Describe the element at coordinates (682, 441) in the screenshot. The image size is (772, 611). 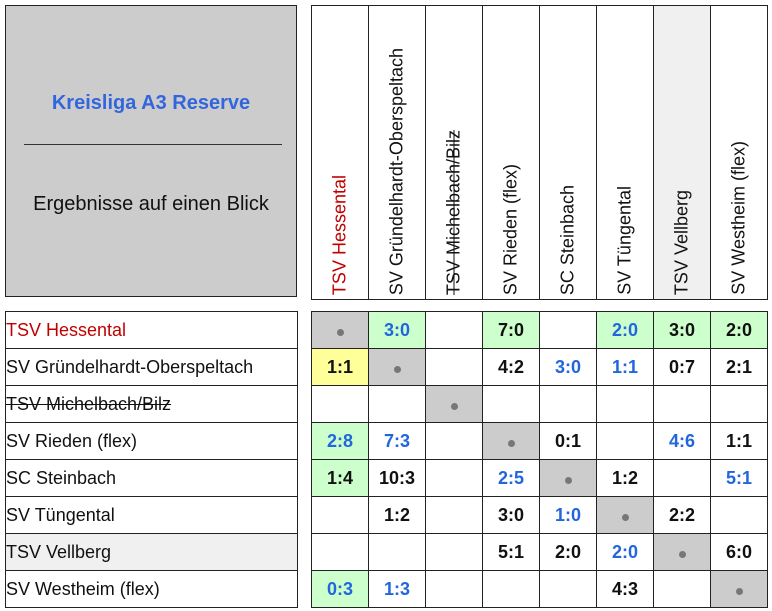
I see `result-cell: 4:6` at that location.